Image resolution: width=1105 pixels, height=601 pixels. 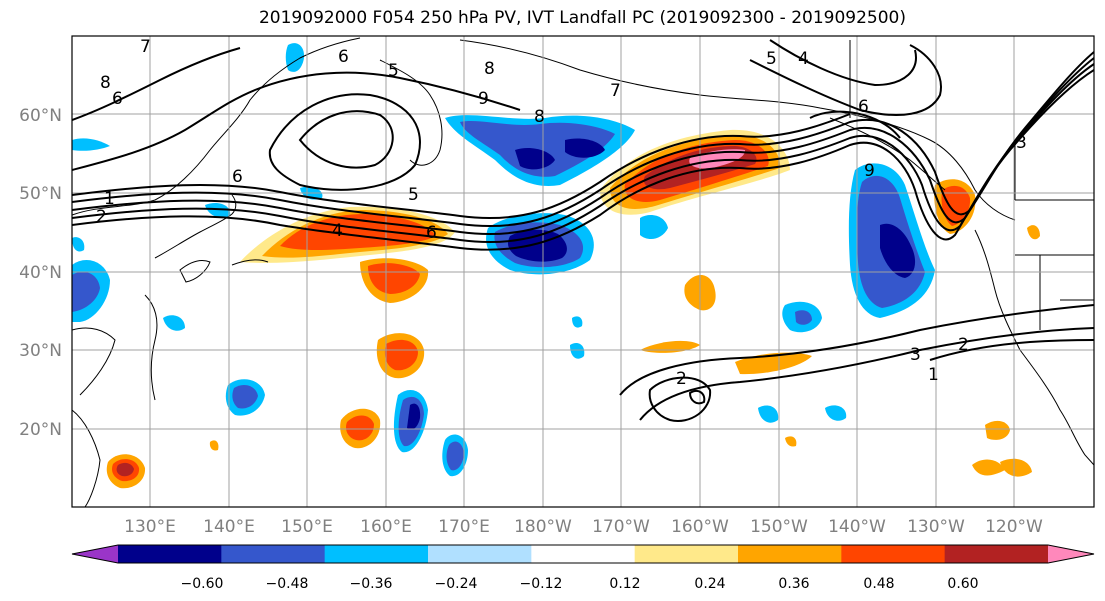 What do you see at coordinates (202, 584) in the screenshot?
I see `colorbar-tick-label: −0.60` at bounding box center [202, 584].